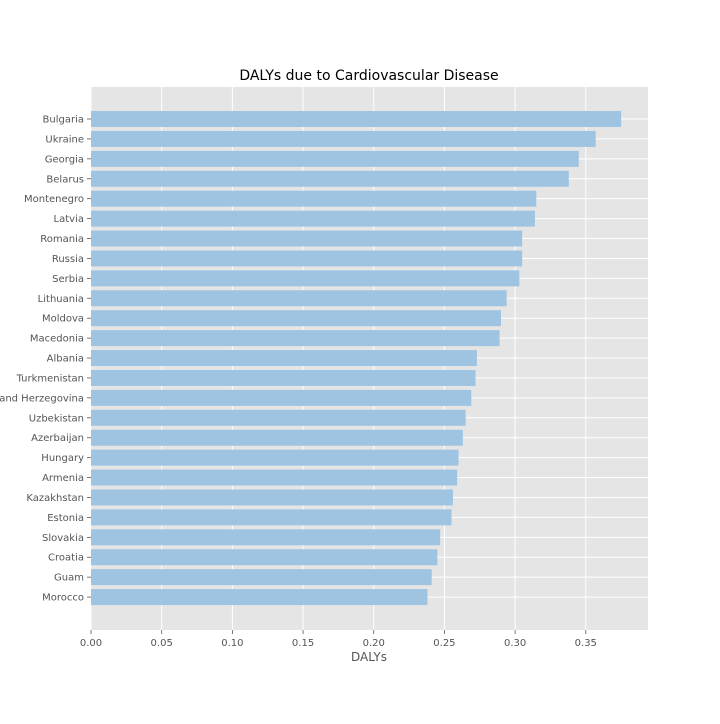  What do you see at coordinates (64, 139) in the screenshot?
I see `y-tick-label: Ukraine` at bounding box center [64, 139].